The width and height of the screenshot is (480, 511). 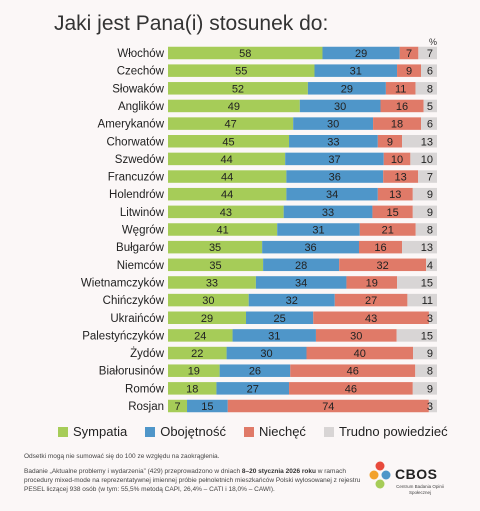 I want to click on category-label: Szwedów, so click(x=140, y=160).